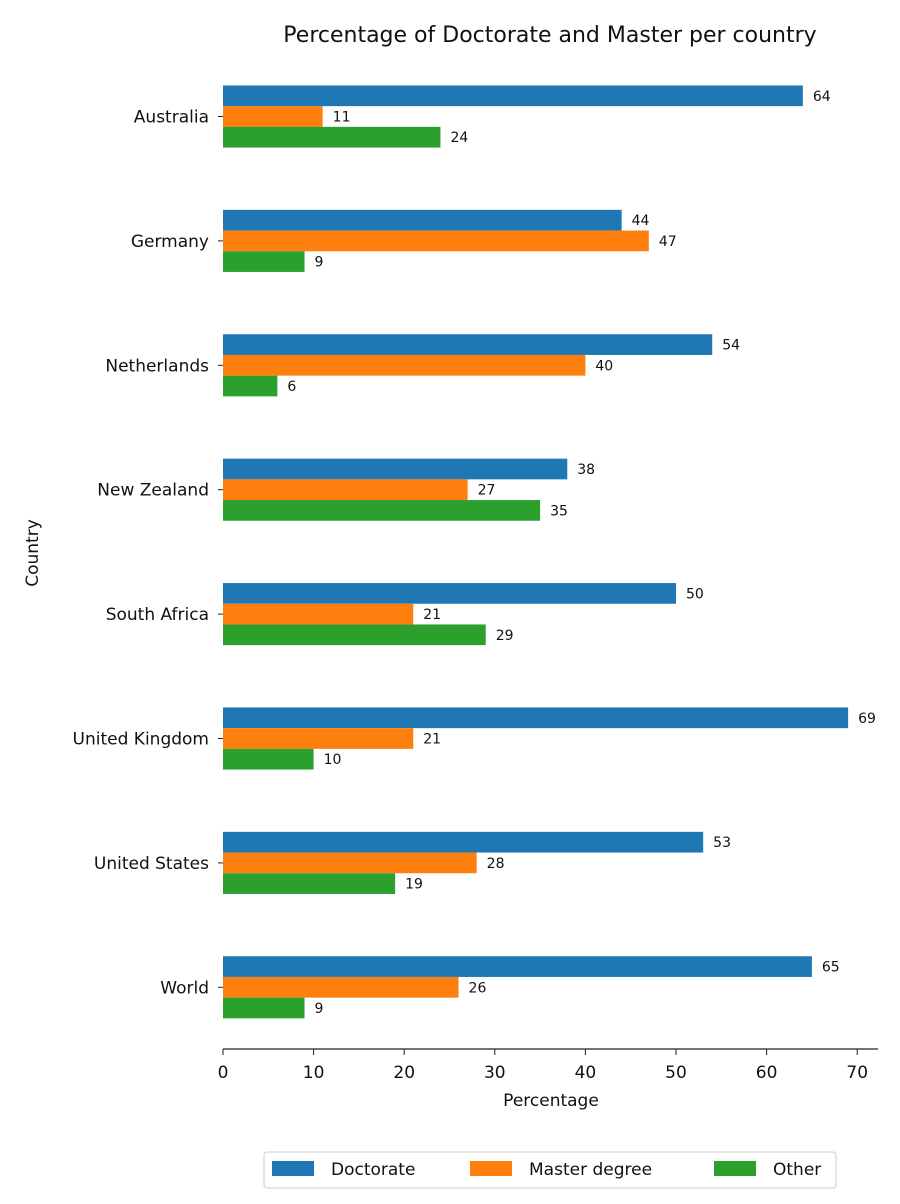  I want to click on bar-master-degree-australia, so click(273, 116).